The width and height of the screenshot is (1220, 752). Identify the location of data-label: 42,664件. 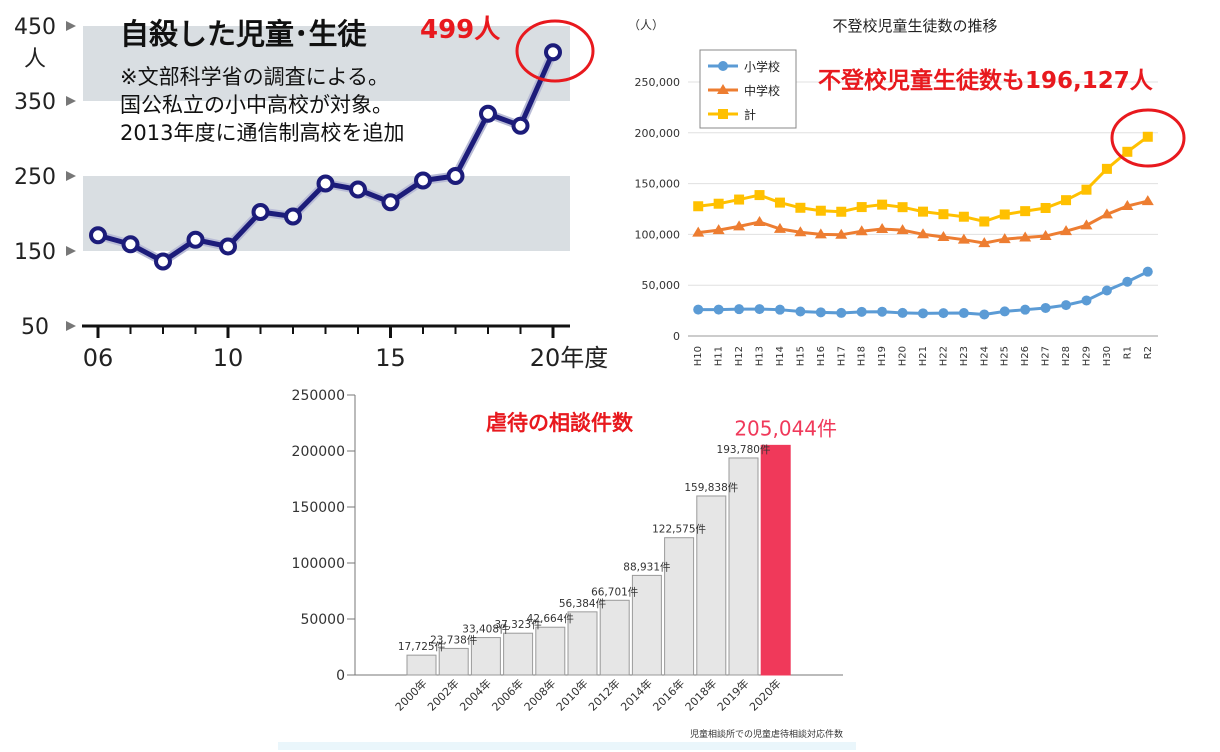
(550, 619).